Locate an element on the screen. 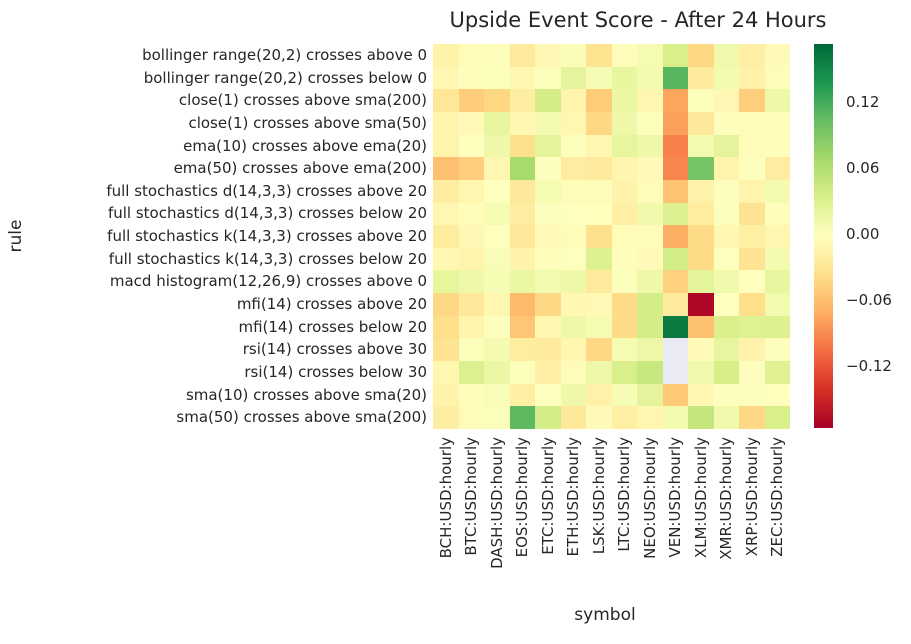  colorbar-tick-label: 0.00 is located at coordinates (863, 234).